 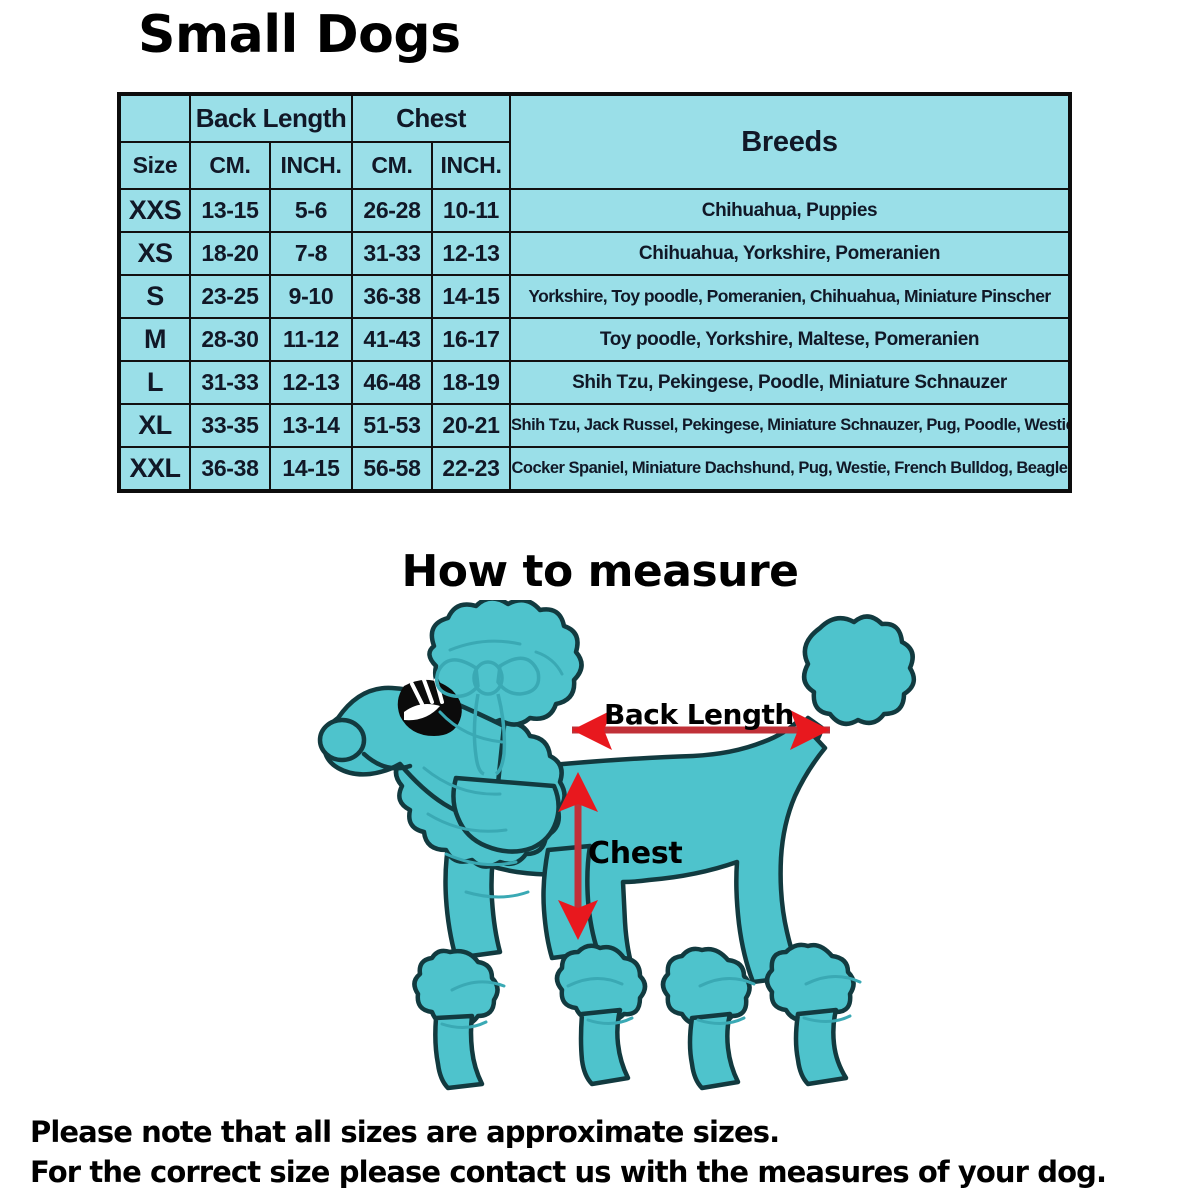 What do you see at coordinates (471, 253) in the screenshot?
I see `cell-chest-inch: 12-13` at bounding box center [471, 253].